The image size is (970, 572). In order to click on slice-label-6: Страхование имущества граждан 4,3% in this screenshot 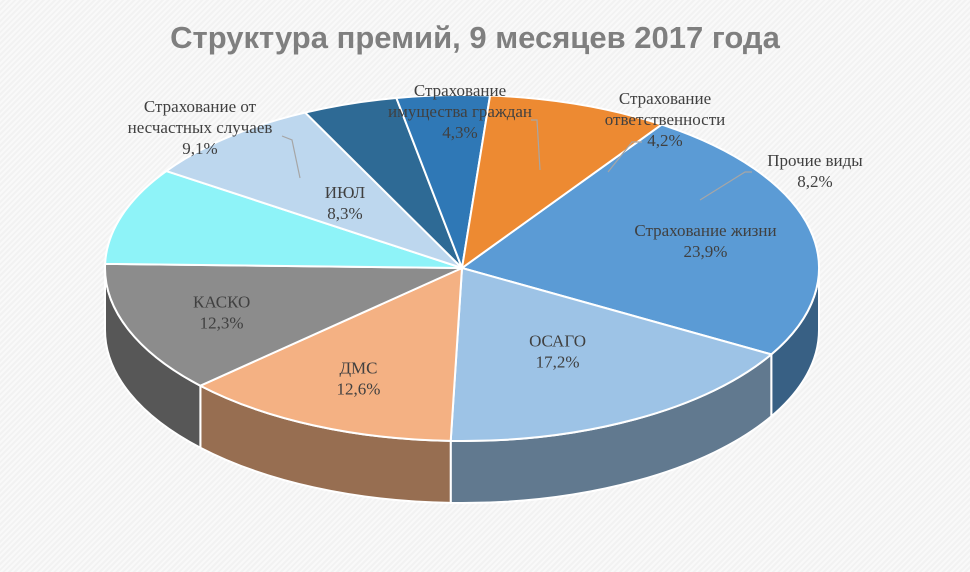, I will do `click(460, 111)`.